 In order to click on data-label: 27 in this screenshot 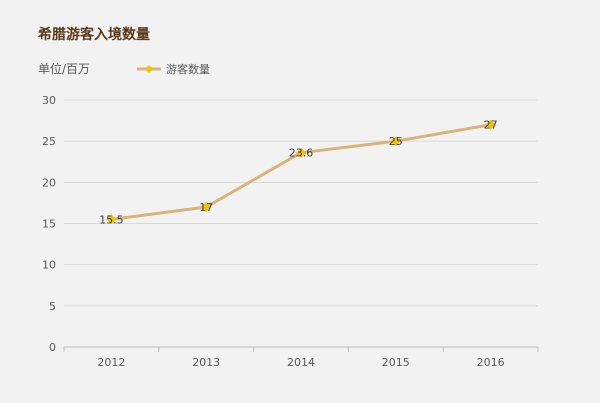, I will do `click(491, 125)`.